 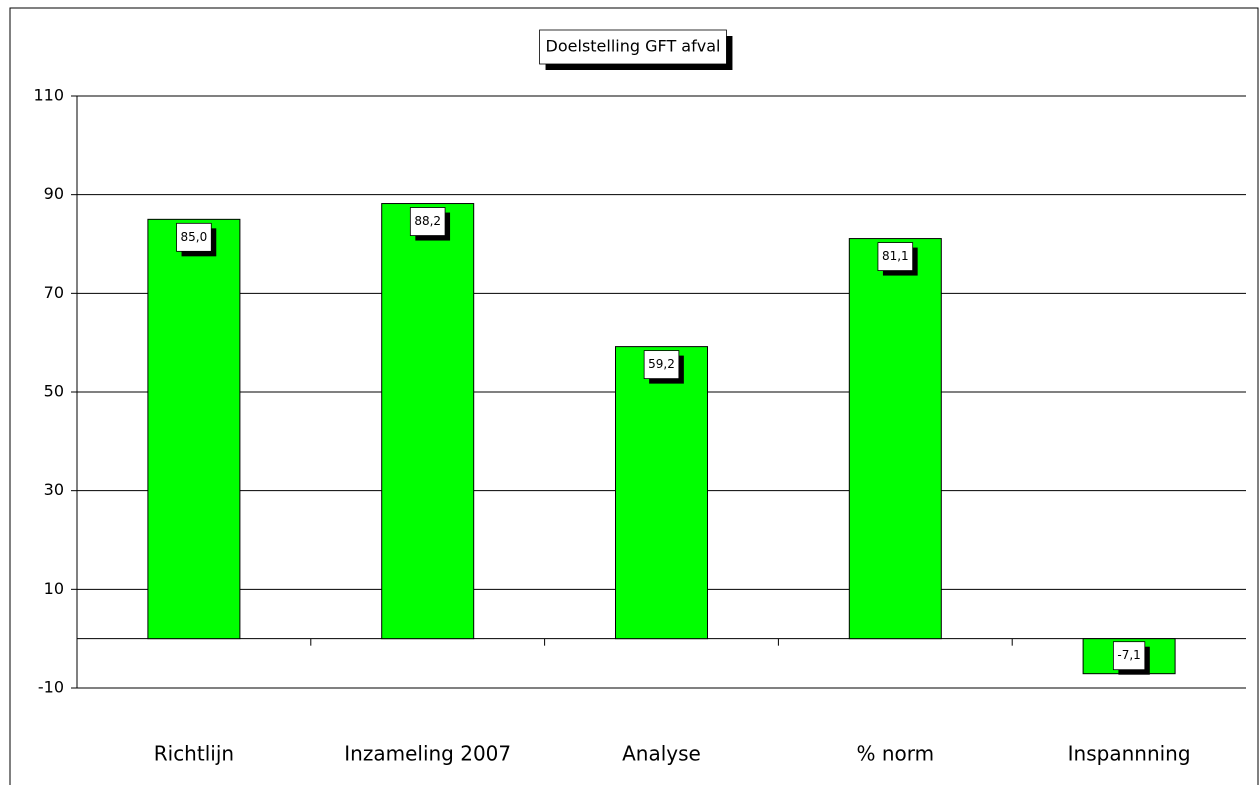 I want to click on x-tick-label: Analyse, so click(x=661, y=754).